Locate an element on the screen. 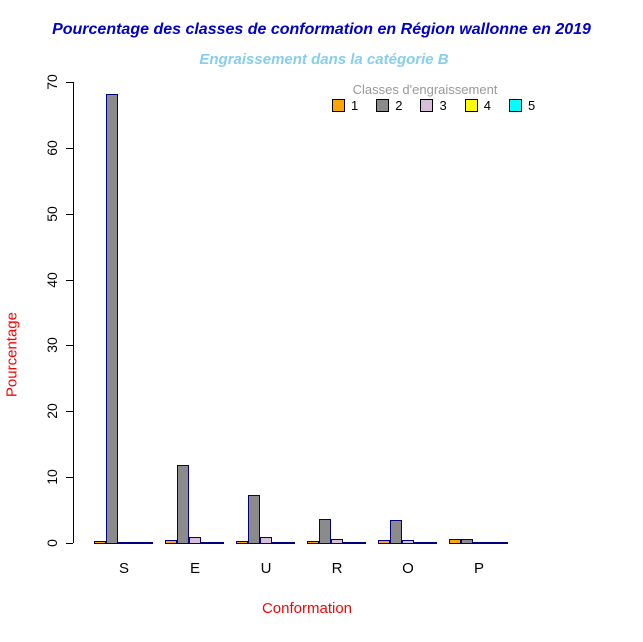  legend-label-2: 2 is located at coordinates (399, 105).